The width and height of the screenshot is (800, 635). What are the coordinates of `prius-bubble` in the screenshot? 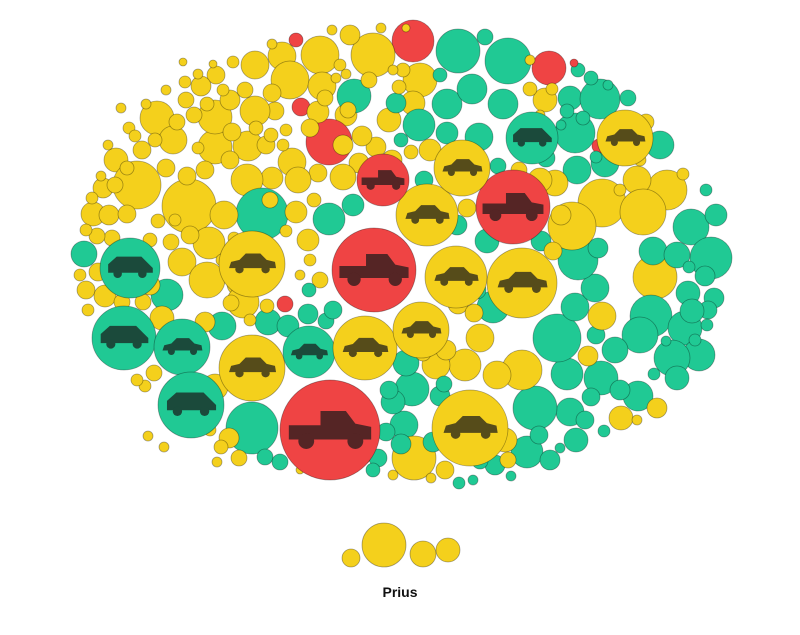 It's located at (448, 550).